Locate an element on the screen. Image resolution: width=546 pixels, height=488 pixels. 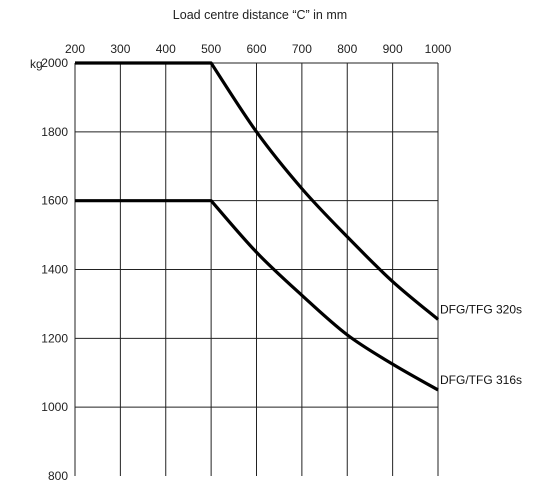
y-tick-label-1400: 1400 is located at coordinates (54, 270).